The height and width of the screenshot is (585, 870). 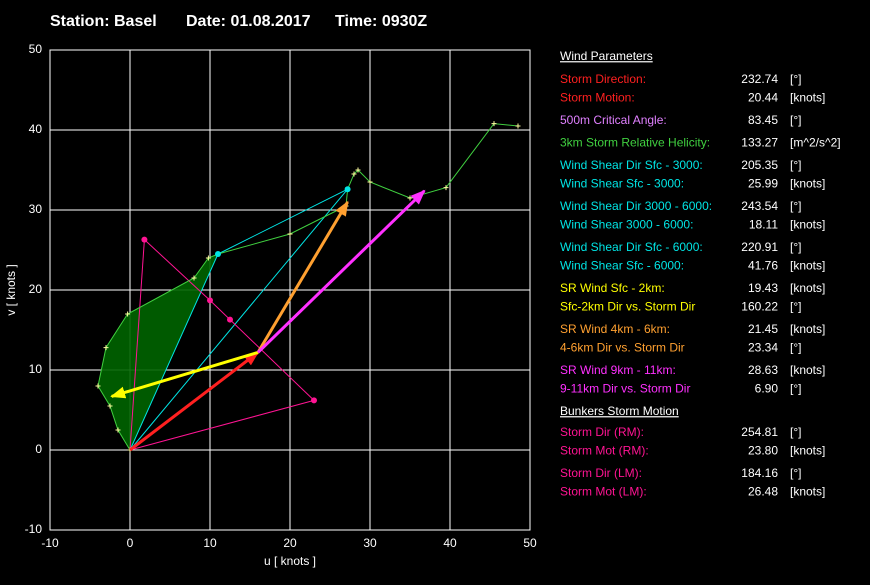 I want to click on param-value: 21.45, so click(x=763, y=329).